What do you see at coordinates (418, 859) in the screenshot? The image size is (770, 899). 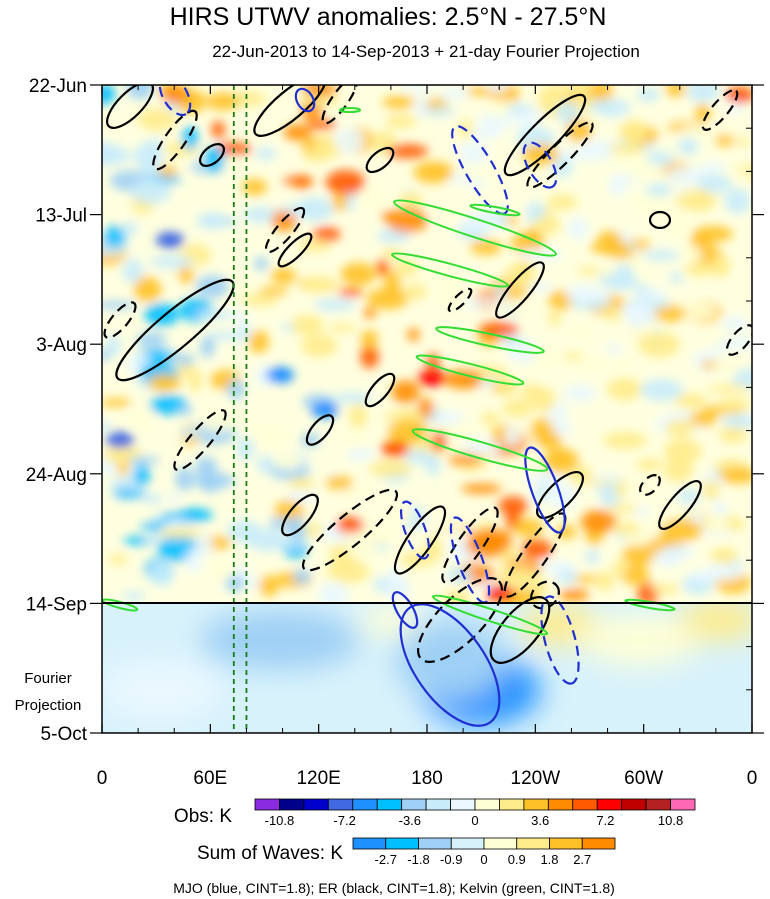 I see `colorbar-tick-label: -1.8` at bounding box center [418, 859].